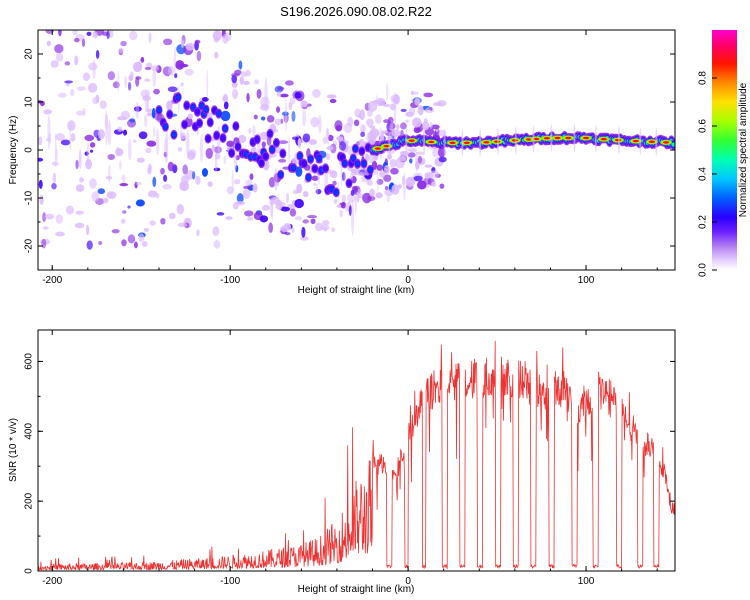 Image resolution: width=750 pixels, height=600 pixels. What do you see at coordinates (29, 500) in the screenshot?
I see `snr-ytick-label: 200` at bounding box center [29, 500].